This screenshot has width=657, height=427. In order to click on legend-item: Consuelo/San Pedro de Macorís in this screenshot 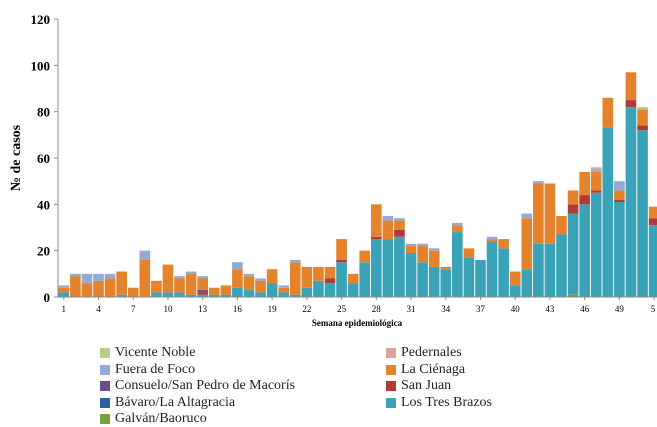, I will do `click(197, 386)`.